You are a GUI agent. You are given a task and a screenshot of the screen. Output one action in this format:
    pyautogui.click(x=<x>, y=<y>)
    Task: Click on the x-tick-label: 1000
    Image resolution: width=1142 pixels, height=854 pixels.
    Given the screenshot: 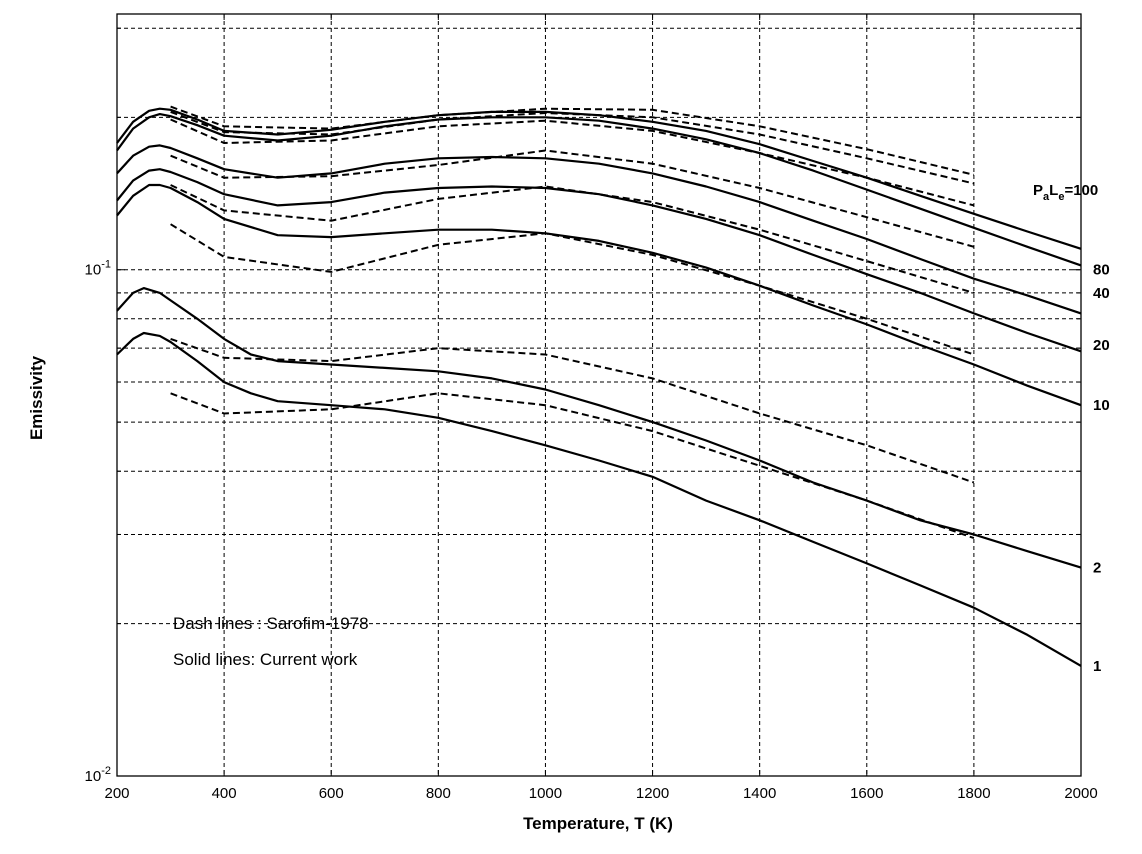 What is the action you would take?
    pyautogui.click(x=545, y=793)
    